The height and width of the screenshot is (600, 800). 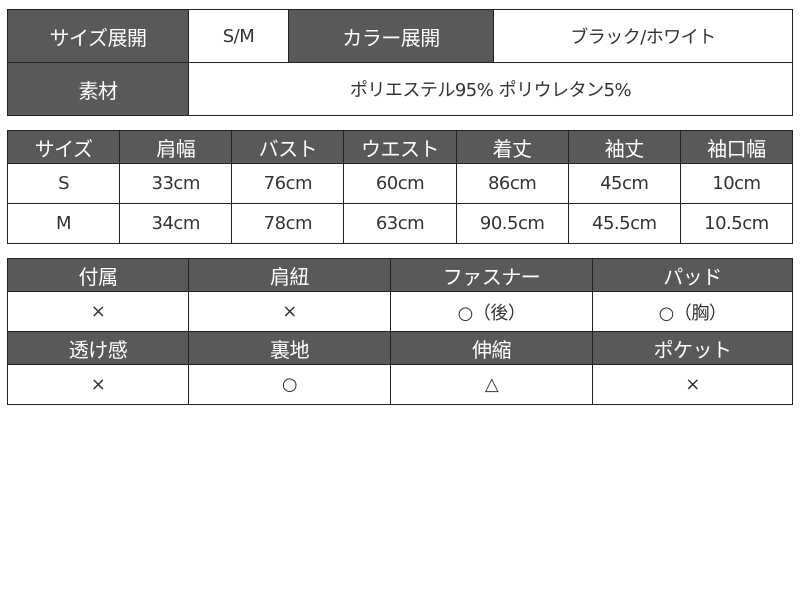 I want to click on features-header: 付属 肩紐 ファスナー パッド, so click(x=400, y=275).